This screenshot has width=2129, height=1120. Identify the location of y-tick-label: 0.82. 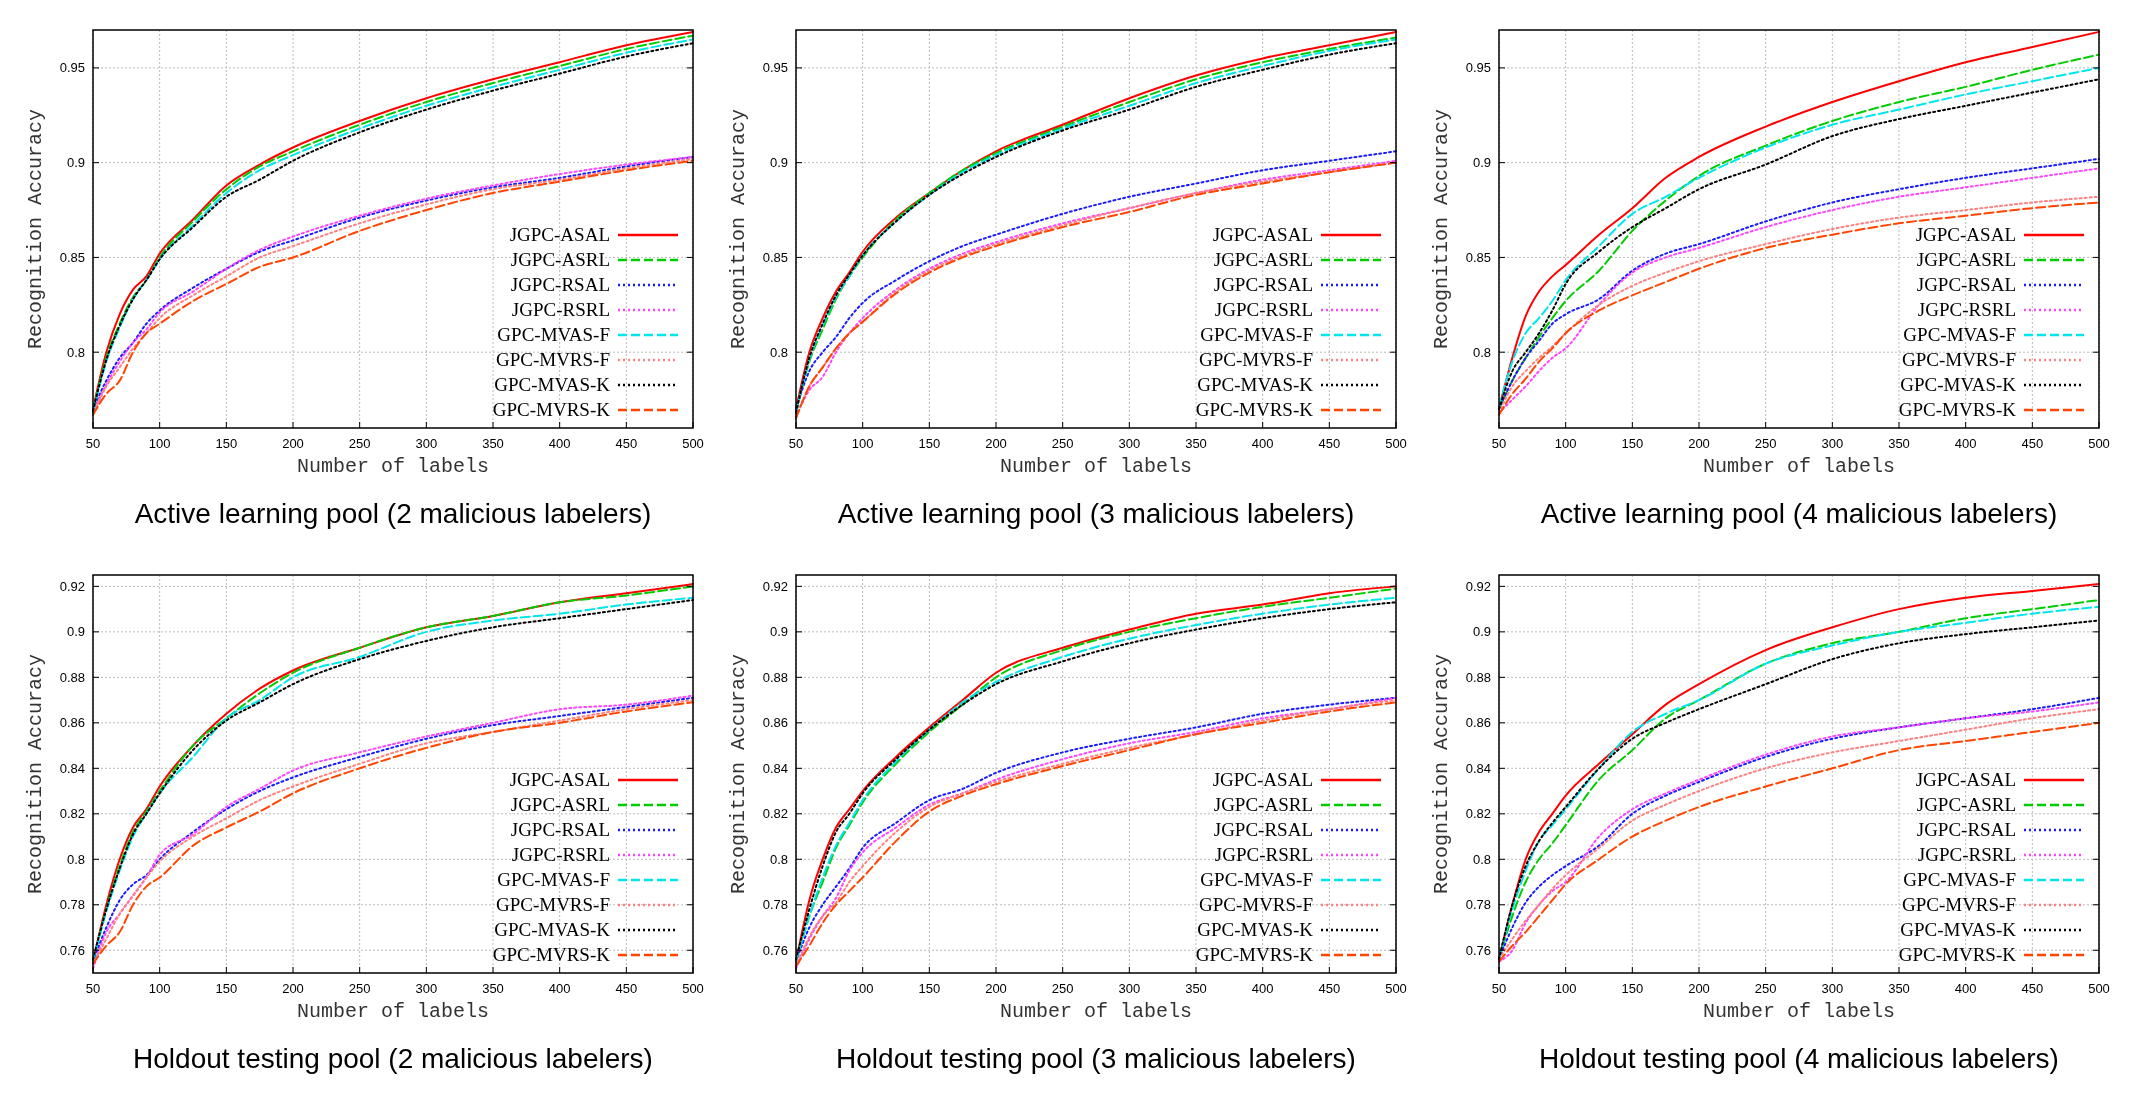
(1478, 814).